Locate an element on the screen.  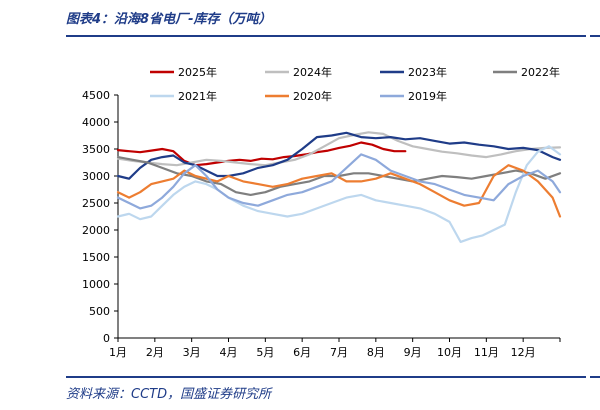
x-tick-label: 6月 is located at coordinates (302, 352).